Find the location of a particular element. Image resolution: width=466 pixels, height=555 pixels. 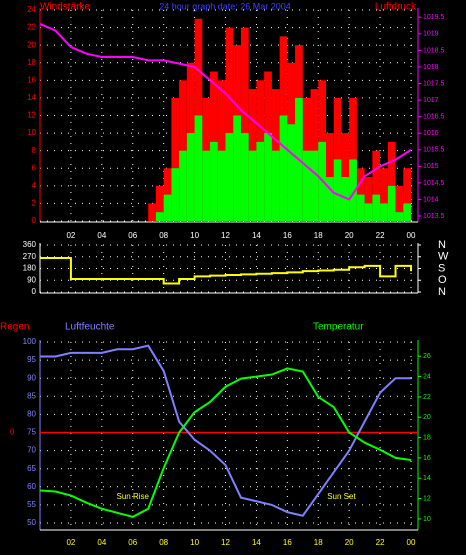

y2-tick-label: 26 is located at coordinates (427, 356).